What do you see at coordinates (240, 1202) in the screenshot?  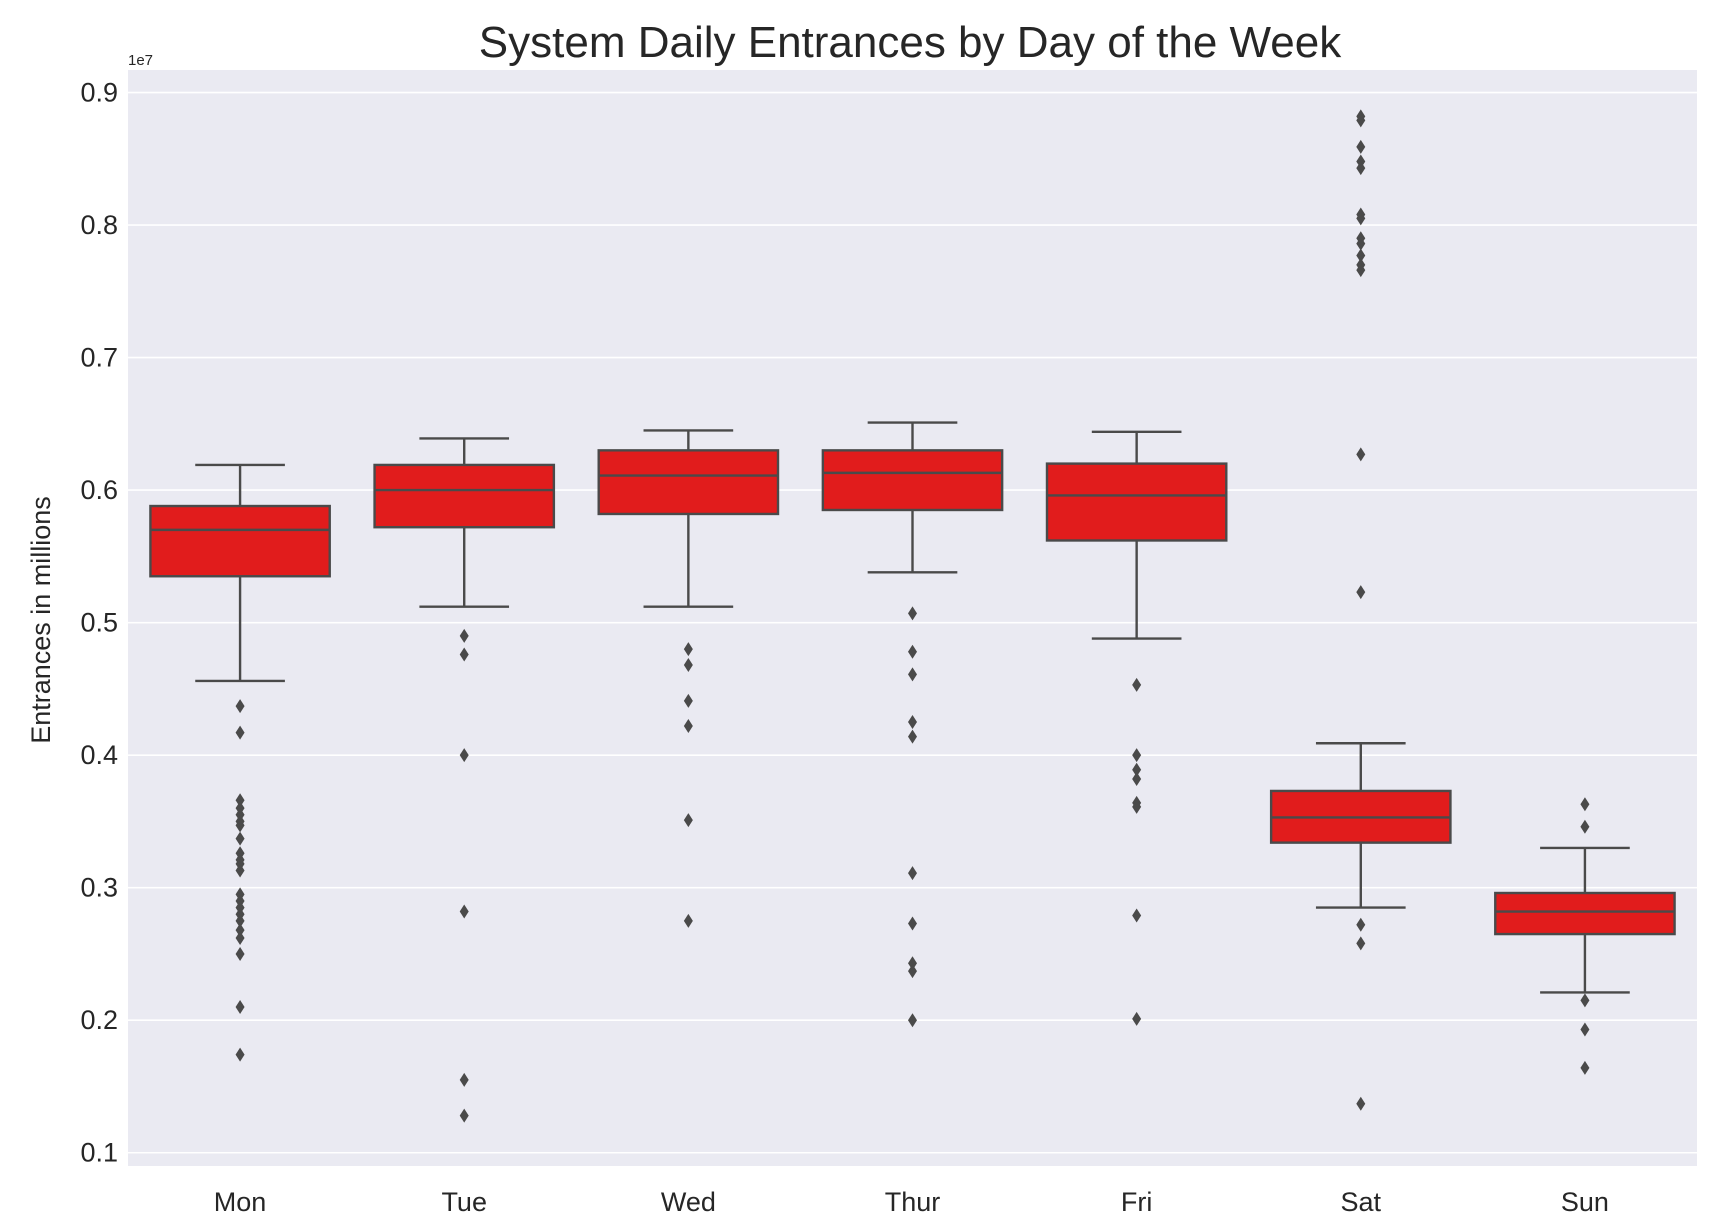 I see `x-tick-label: Mon` at bounding box center [240, 1202].